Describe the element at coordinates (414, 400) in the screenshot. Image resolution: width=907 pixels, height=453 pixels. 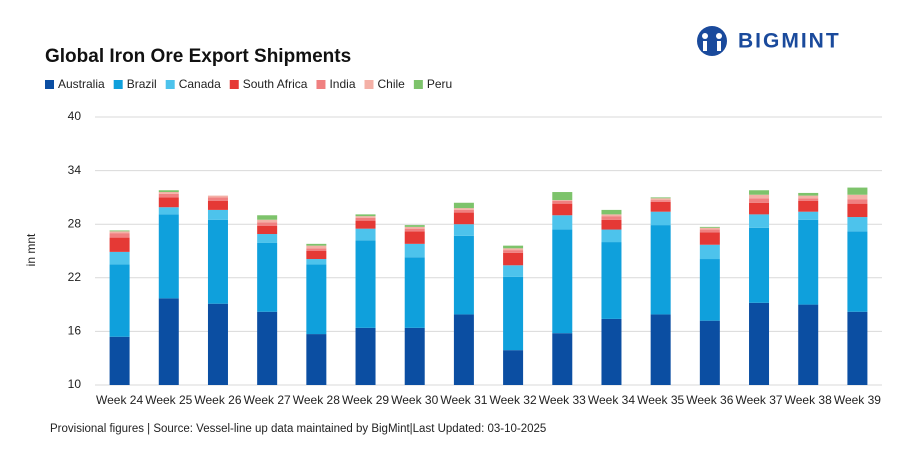
I see `x-tick-label: Week 30` at that location.